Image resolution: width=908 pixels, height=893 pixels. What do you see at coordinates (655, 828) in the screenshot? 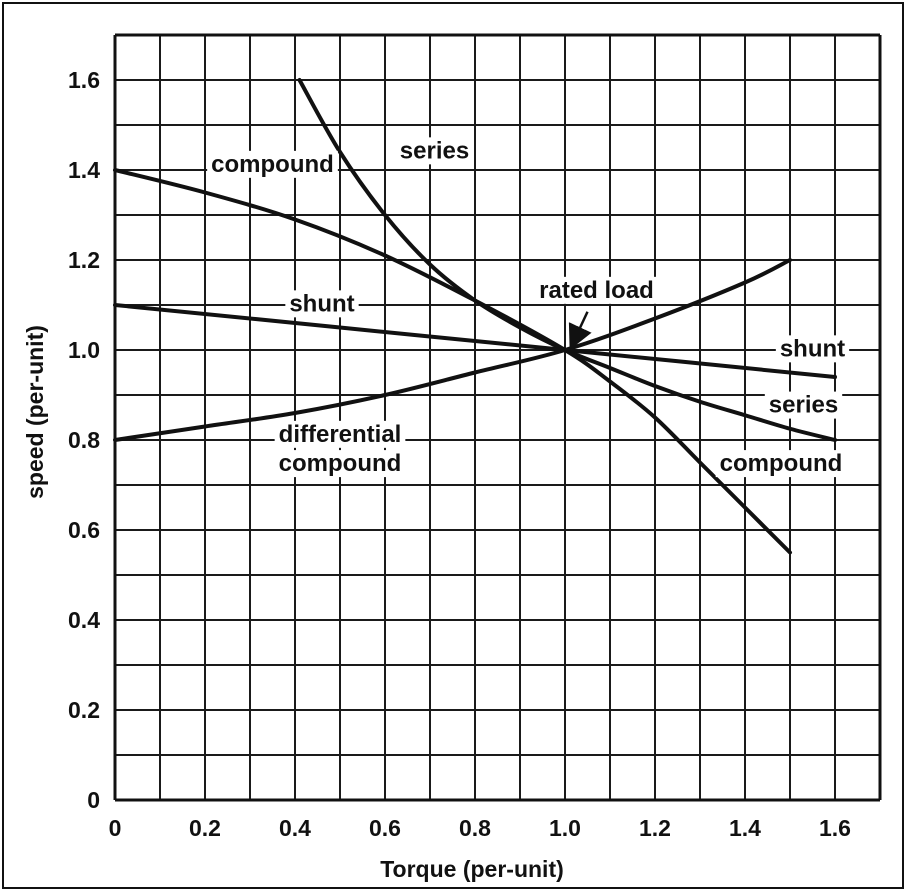
I see `x-tick-label: 1.2` at bounding box center [655, 828].